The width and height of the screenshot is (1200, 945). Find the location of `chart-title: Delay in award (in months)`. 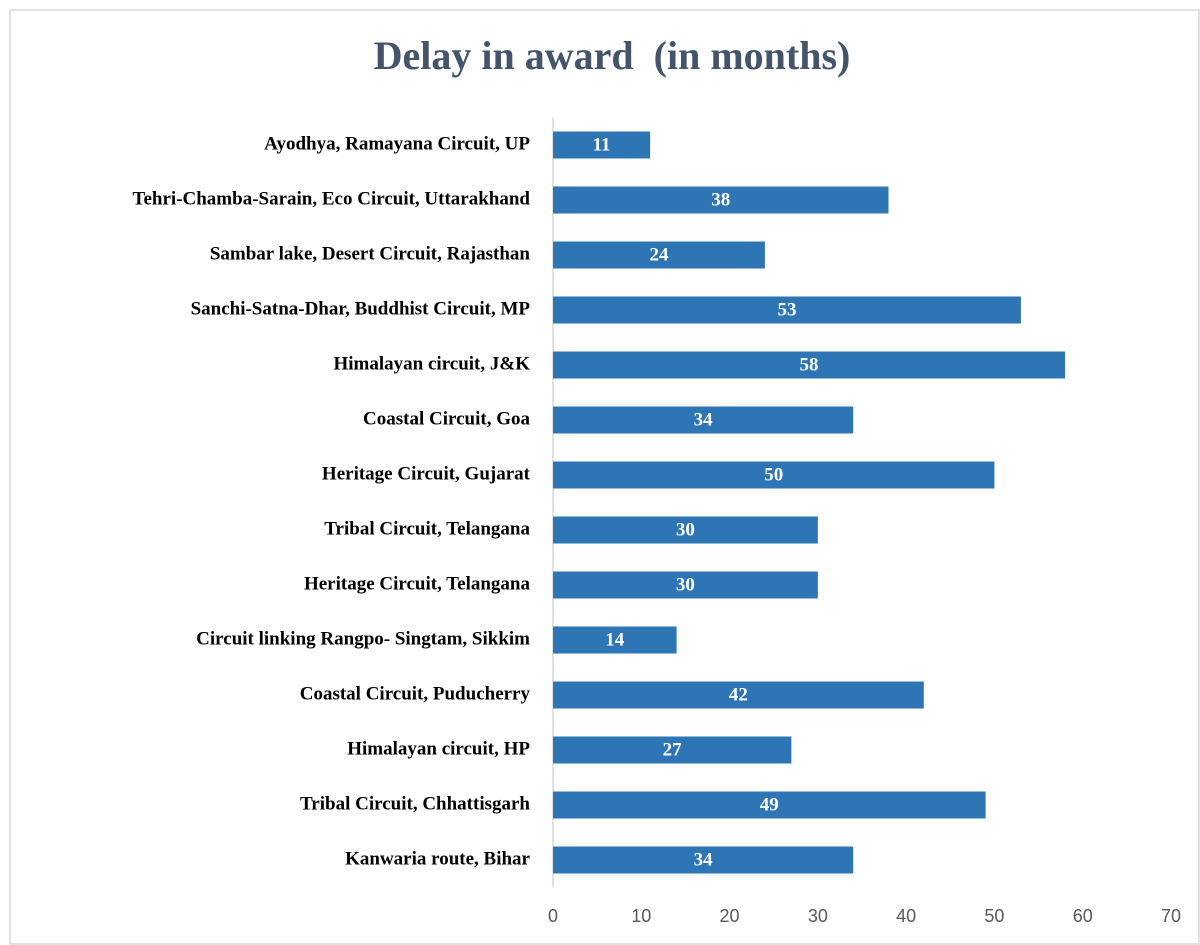

chart-title: Delay in award (in months) is located at coordinates (612, 55).